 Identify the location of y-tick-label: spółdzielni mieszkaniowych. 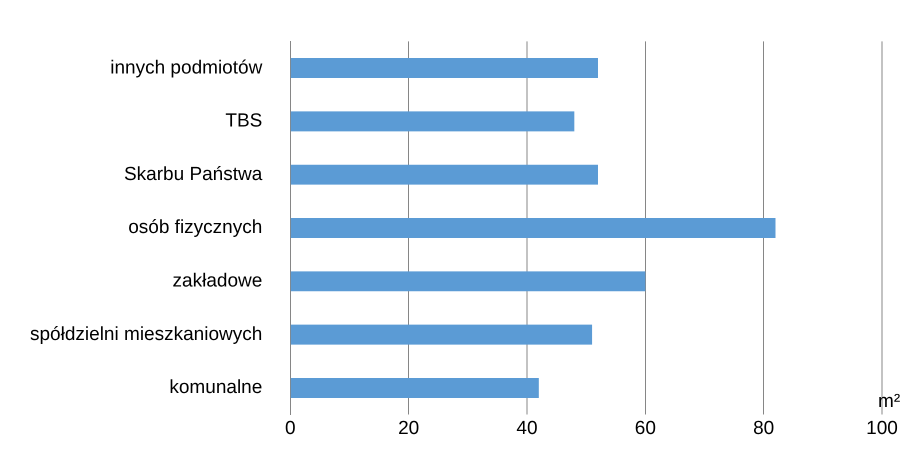
(146, 334).